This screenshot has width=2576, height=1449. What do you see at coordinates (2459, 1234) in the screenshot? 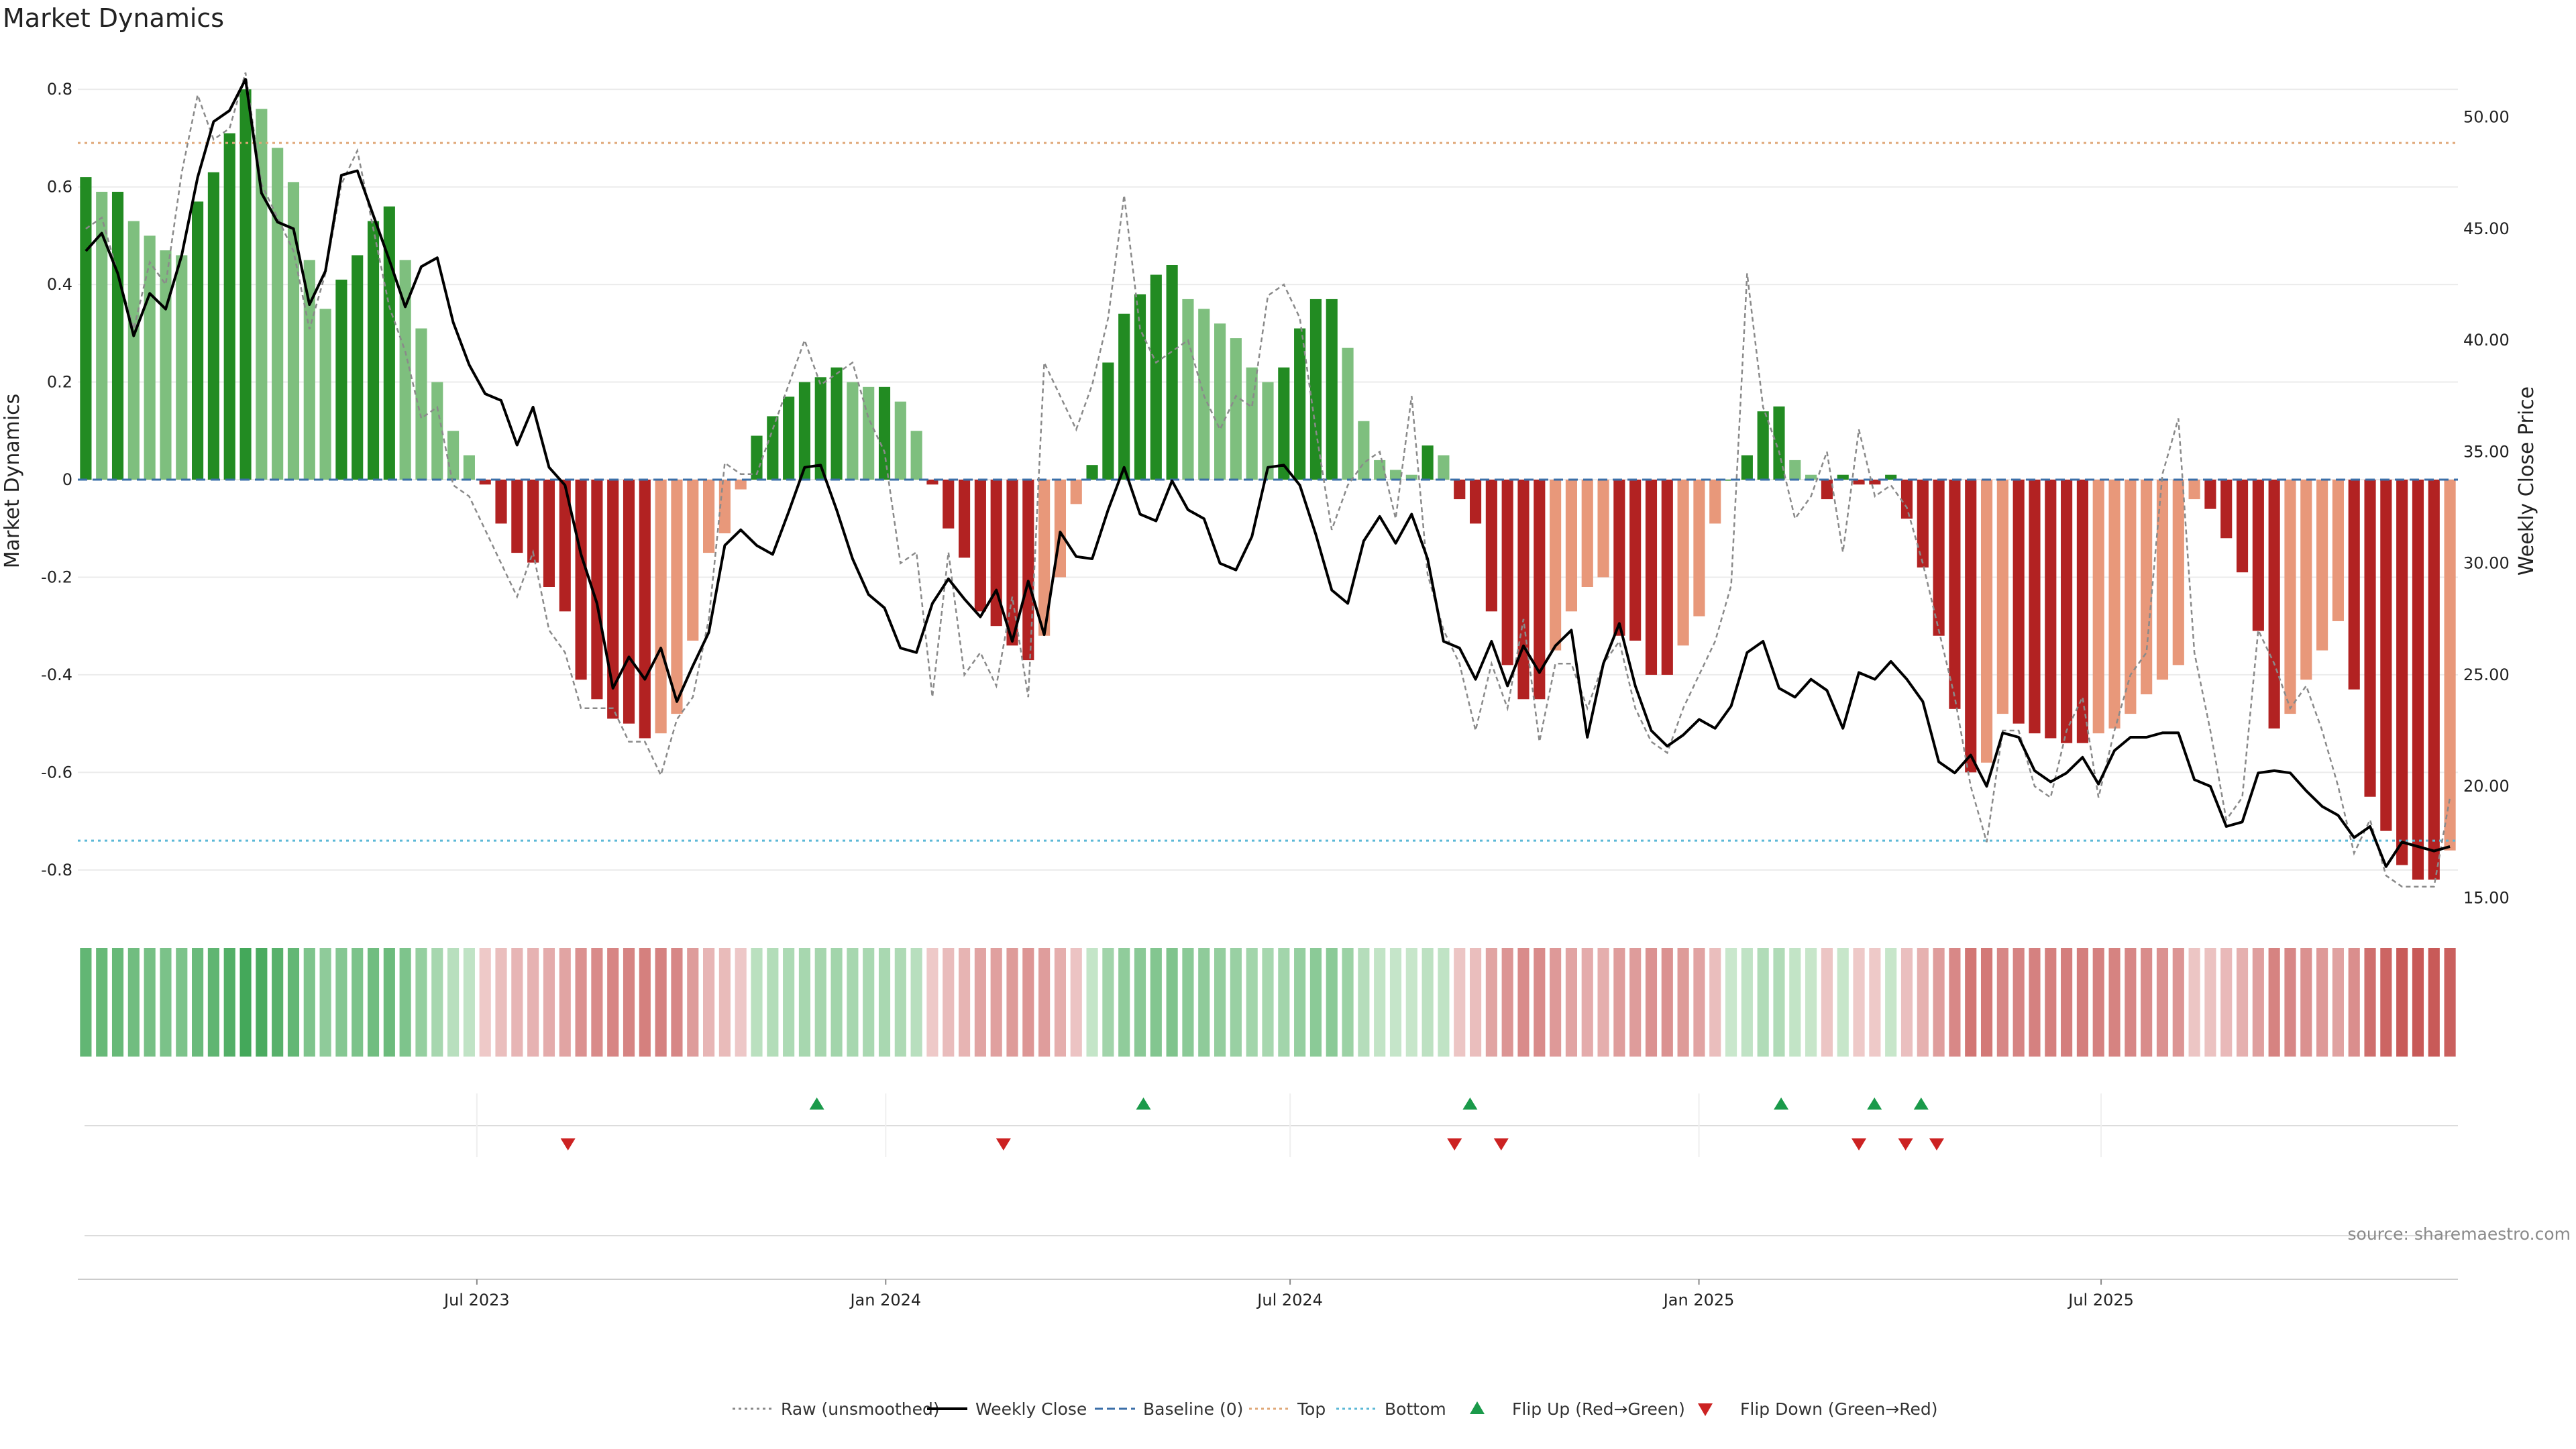
I see `source-note: source: sharemaestro.com` at bounding box center [2459, 1234].